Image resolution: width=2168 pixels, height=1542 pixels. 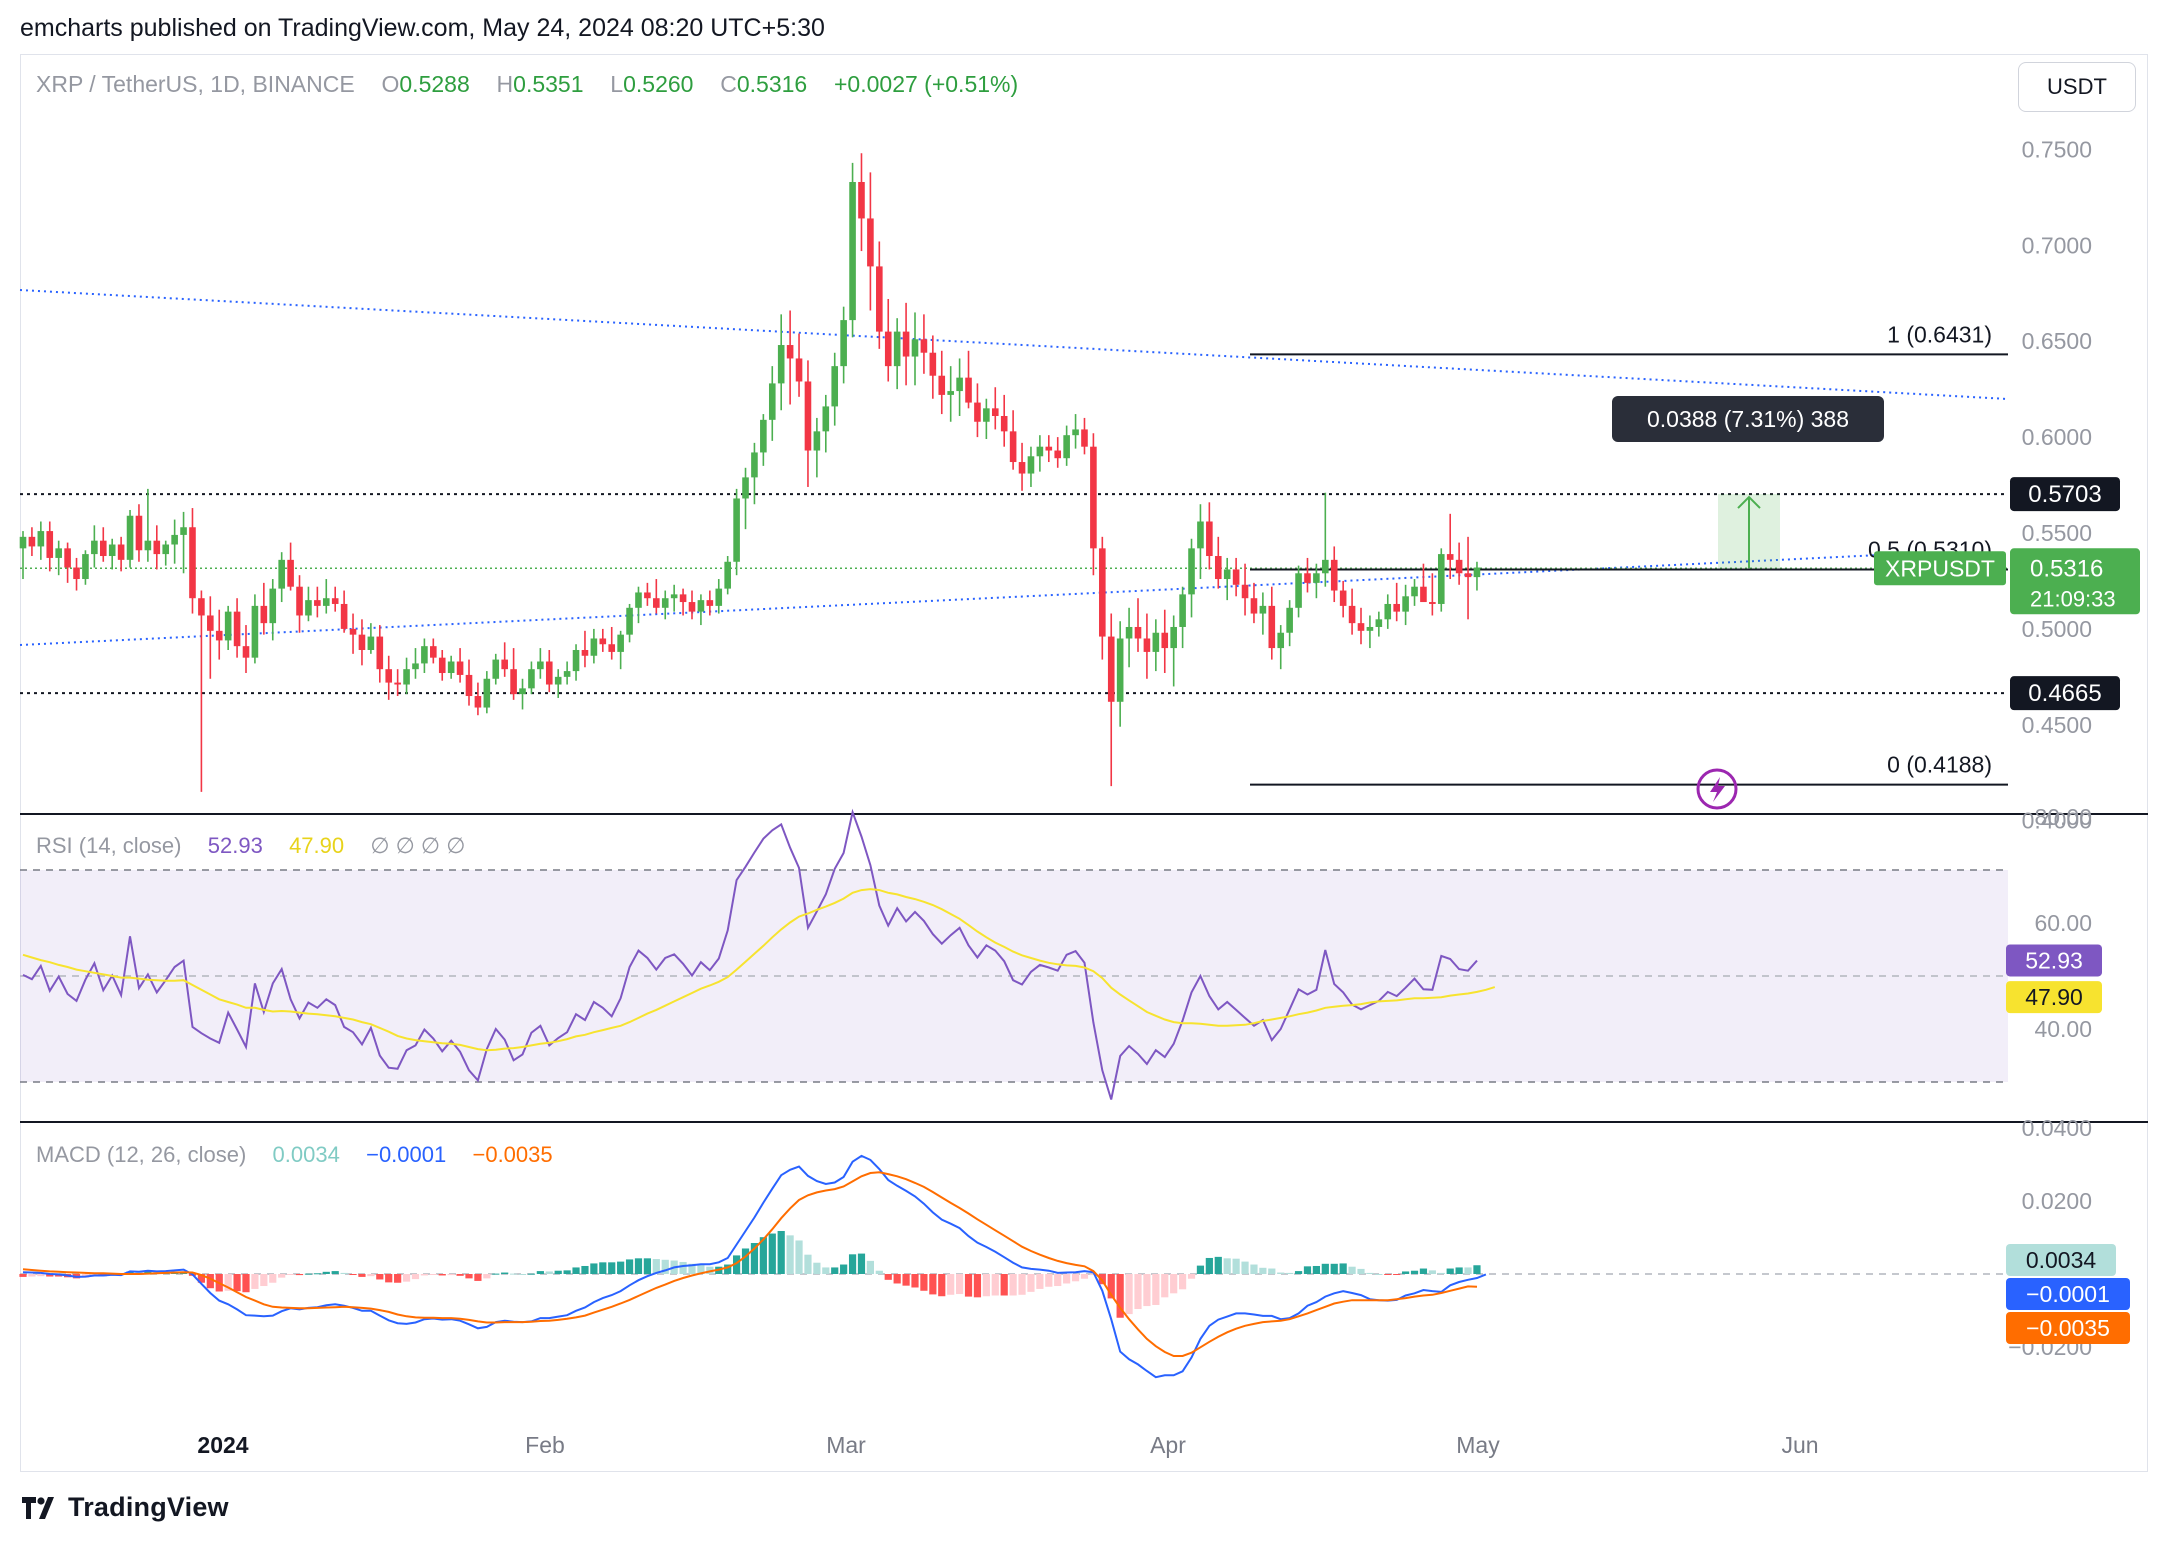 What do you see at coordinates (2077, 87) in the screenshot?
I see `currency-button: USDT` at bounding box center [2077, 87].